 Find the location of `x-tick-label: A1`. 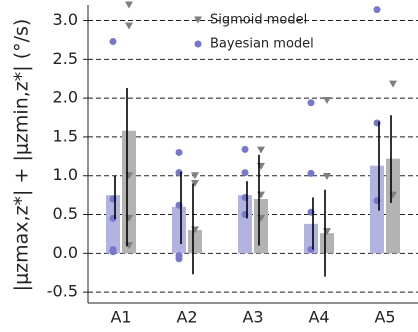

x-tick-label: A1 is located at coordinates (120, 317).